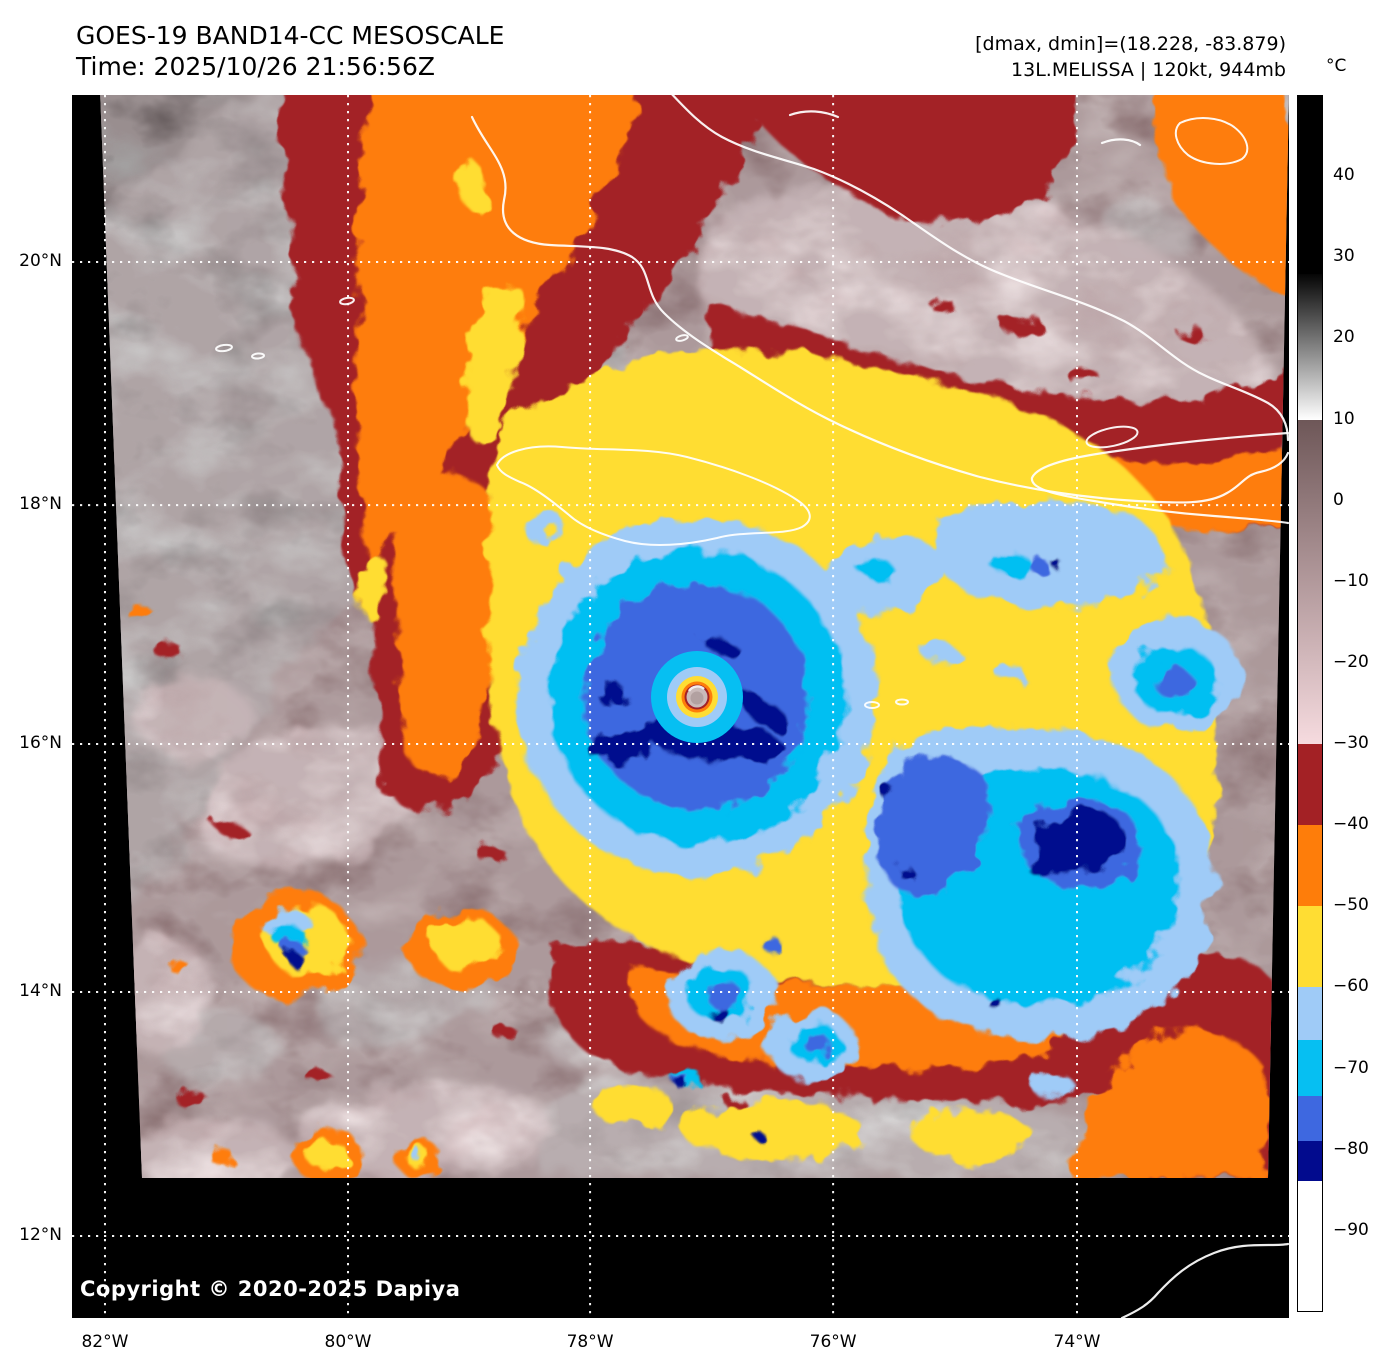  Describe the element at coordinates (1351, 1229) in the screenshot. I see `colorbar-tick-label: −90` at that location.